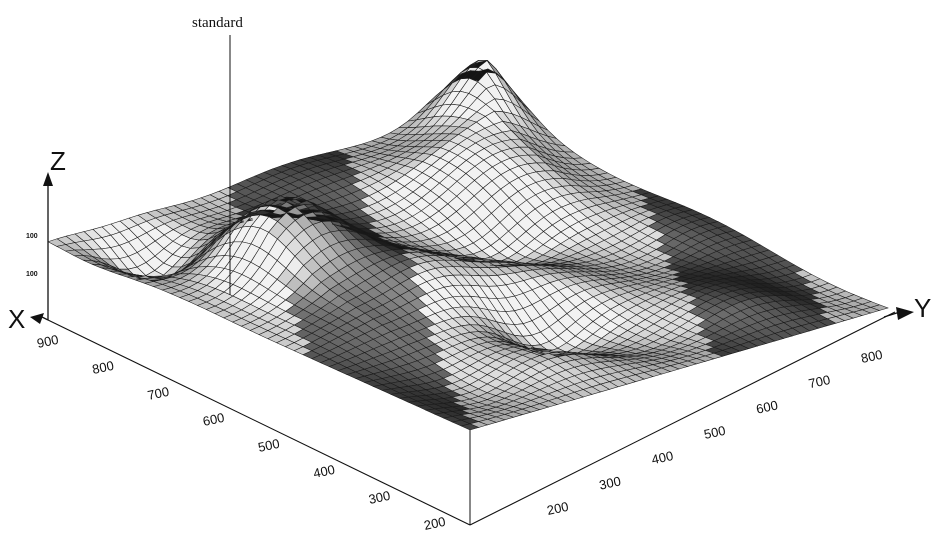 This screenshot has width=938, height=533. Describe the element at coordinates (48, 179) in the screenshot. I see `z-axis-arrow` at that location.